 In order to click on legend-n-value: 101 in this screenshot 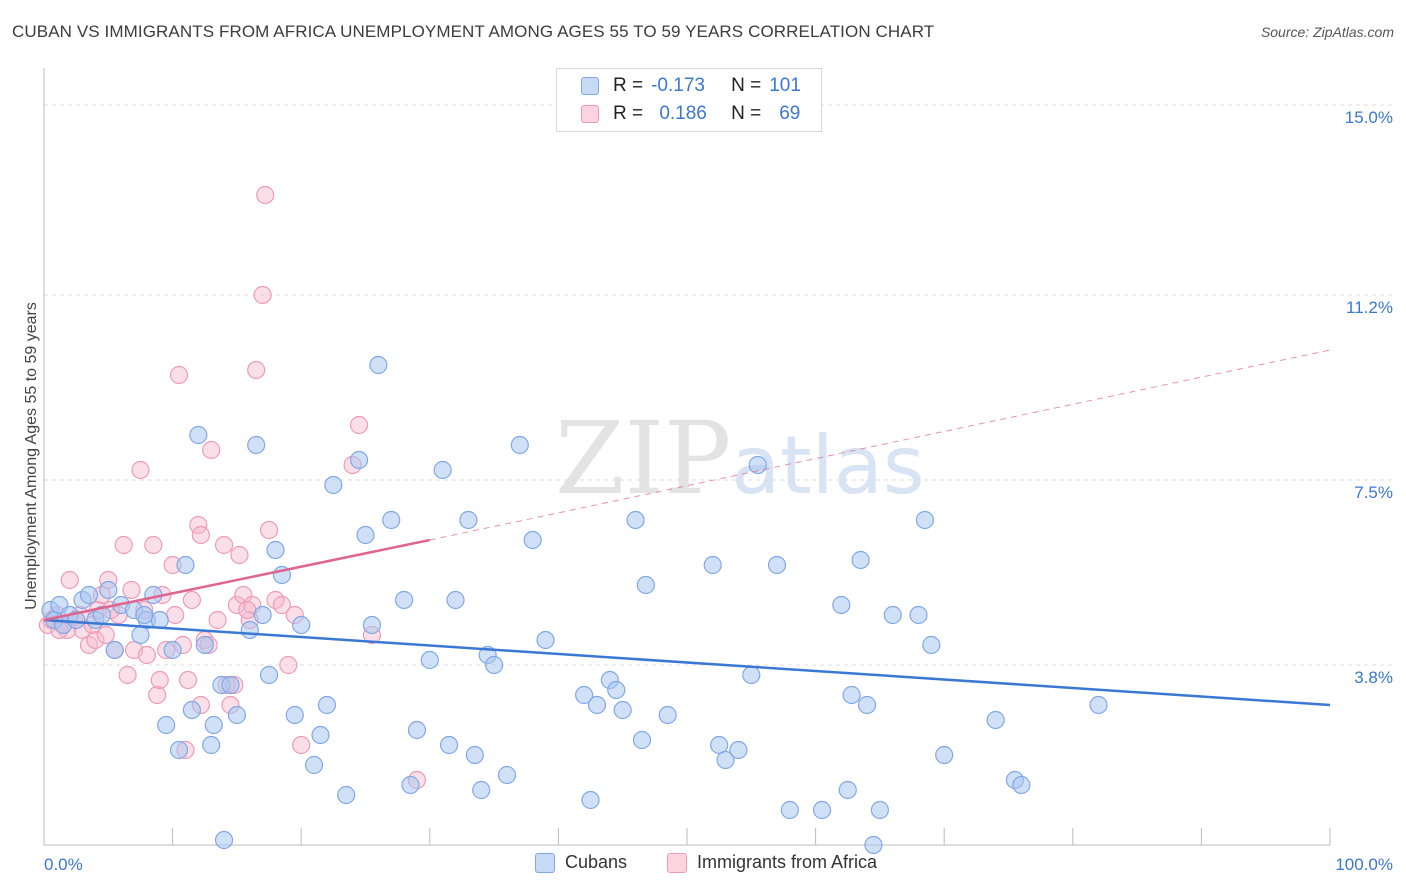, I will do `click(785, 85)`.